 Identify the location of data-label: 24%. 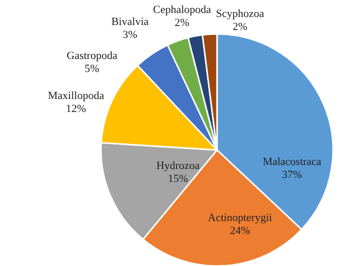
(240, 231).